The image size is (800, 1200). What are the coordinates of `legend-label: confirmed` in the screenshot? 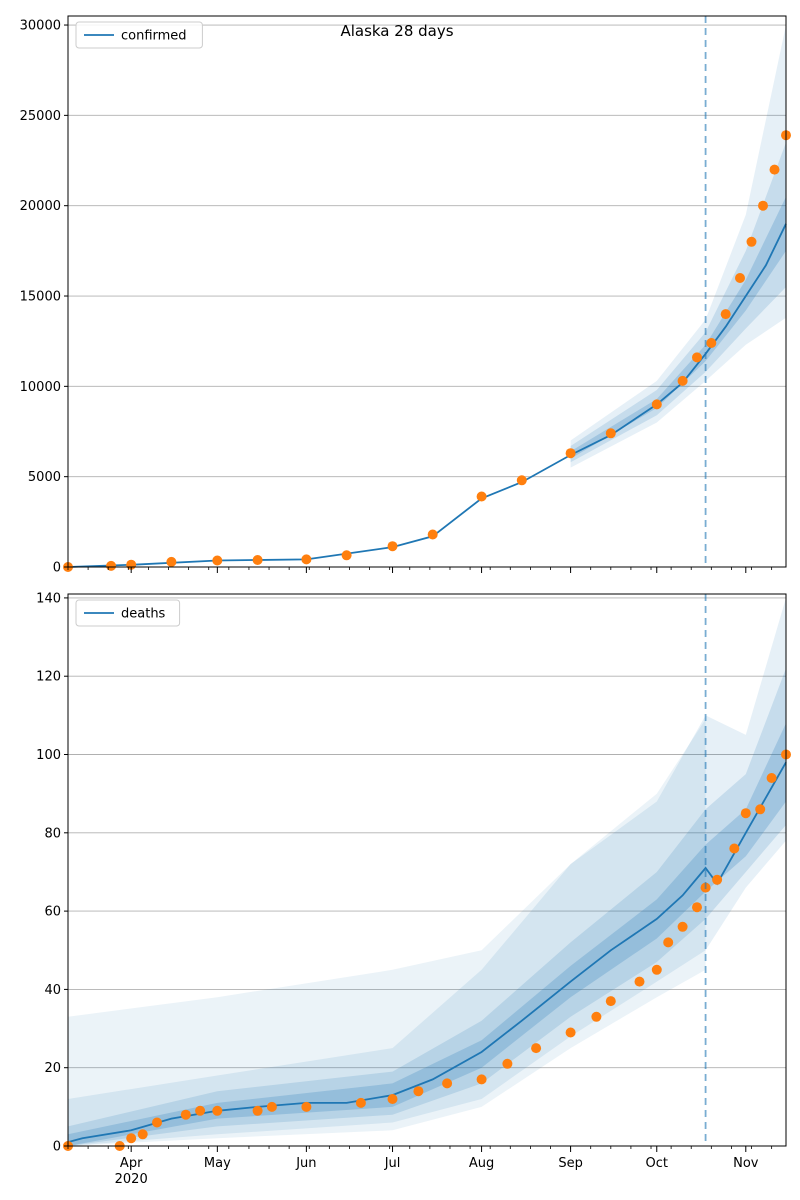 It's located at (154, 36).